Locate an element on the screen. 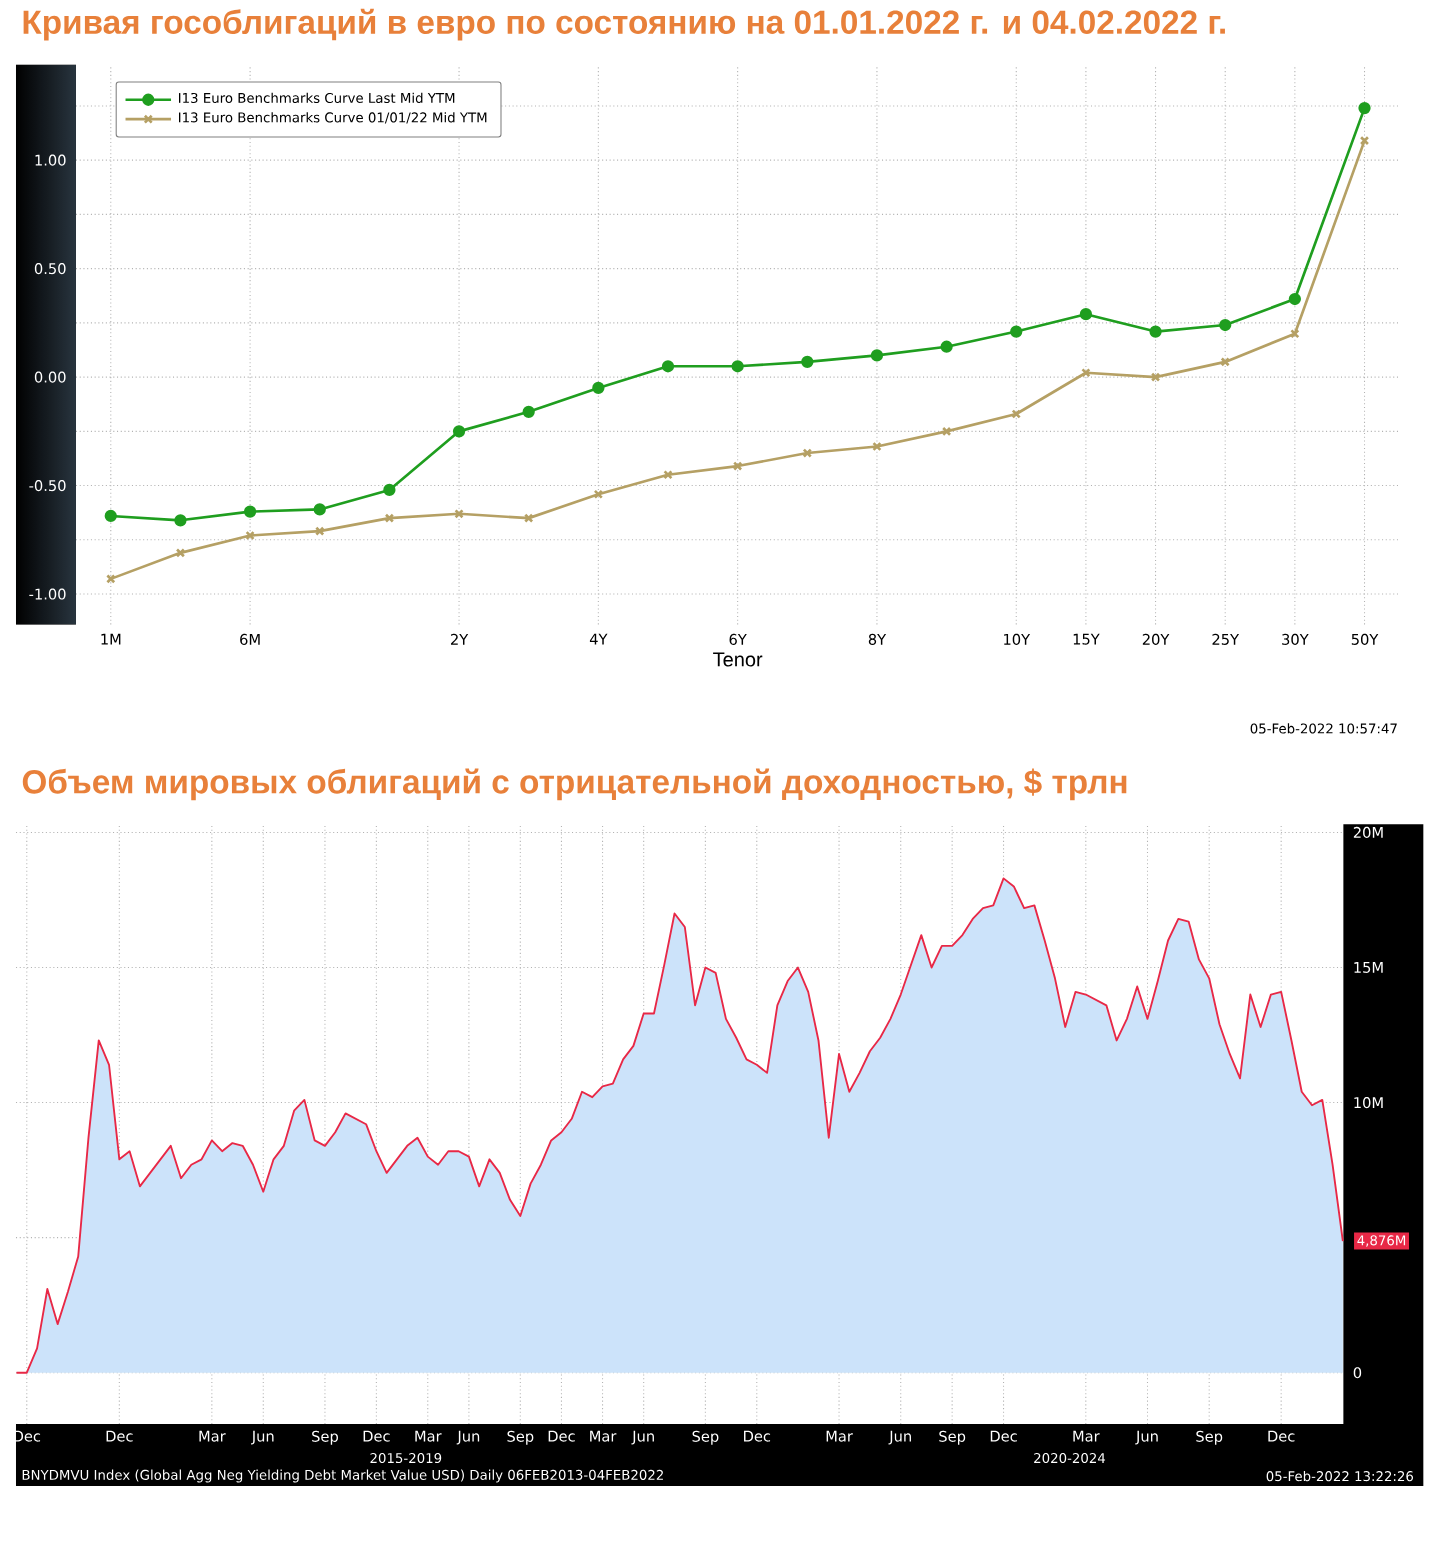 The height and width of the screenshot is (1556, 1444). x-axis-title: Tenor is located at coordinates (738, 659).